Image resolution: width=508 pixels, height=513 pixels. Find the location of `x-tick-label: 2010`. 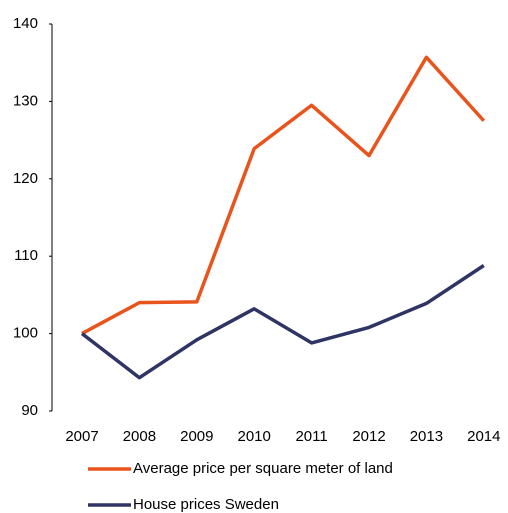

x-tick-label: 2010 is located at coordinates (254, 436).